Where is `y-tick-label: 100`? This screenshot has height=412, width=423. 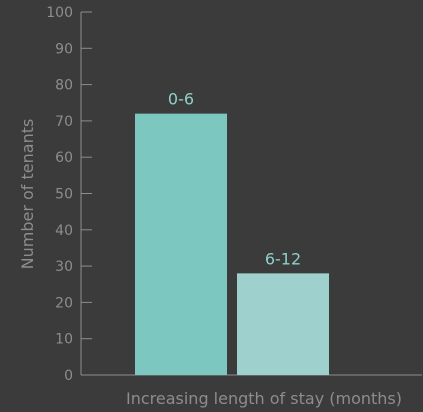
y-tick-label: 100 is located at coordinates (59, 13).